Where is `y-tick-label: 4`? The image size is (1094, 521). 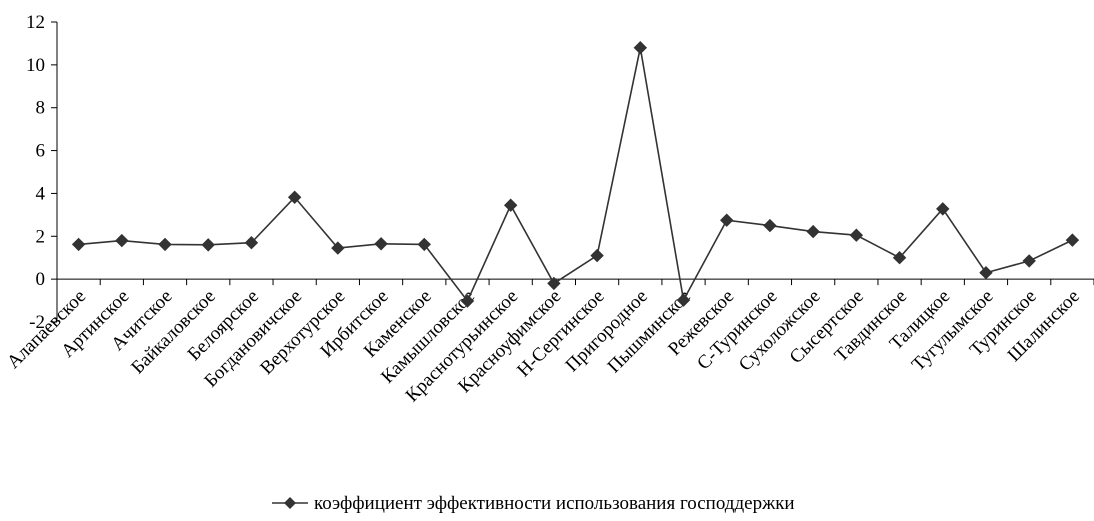 y-tick-label: 4 is located at coordinates (41, 193).